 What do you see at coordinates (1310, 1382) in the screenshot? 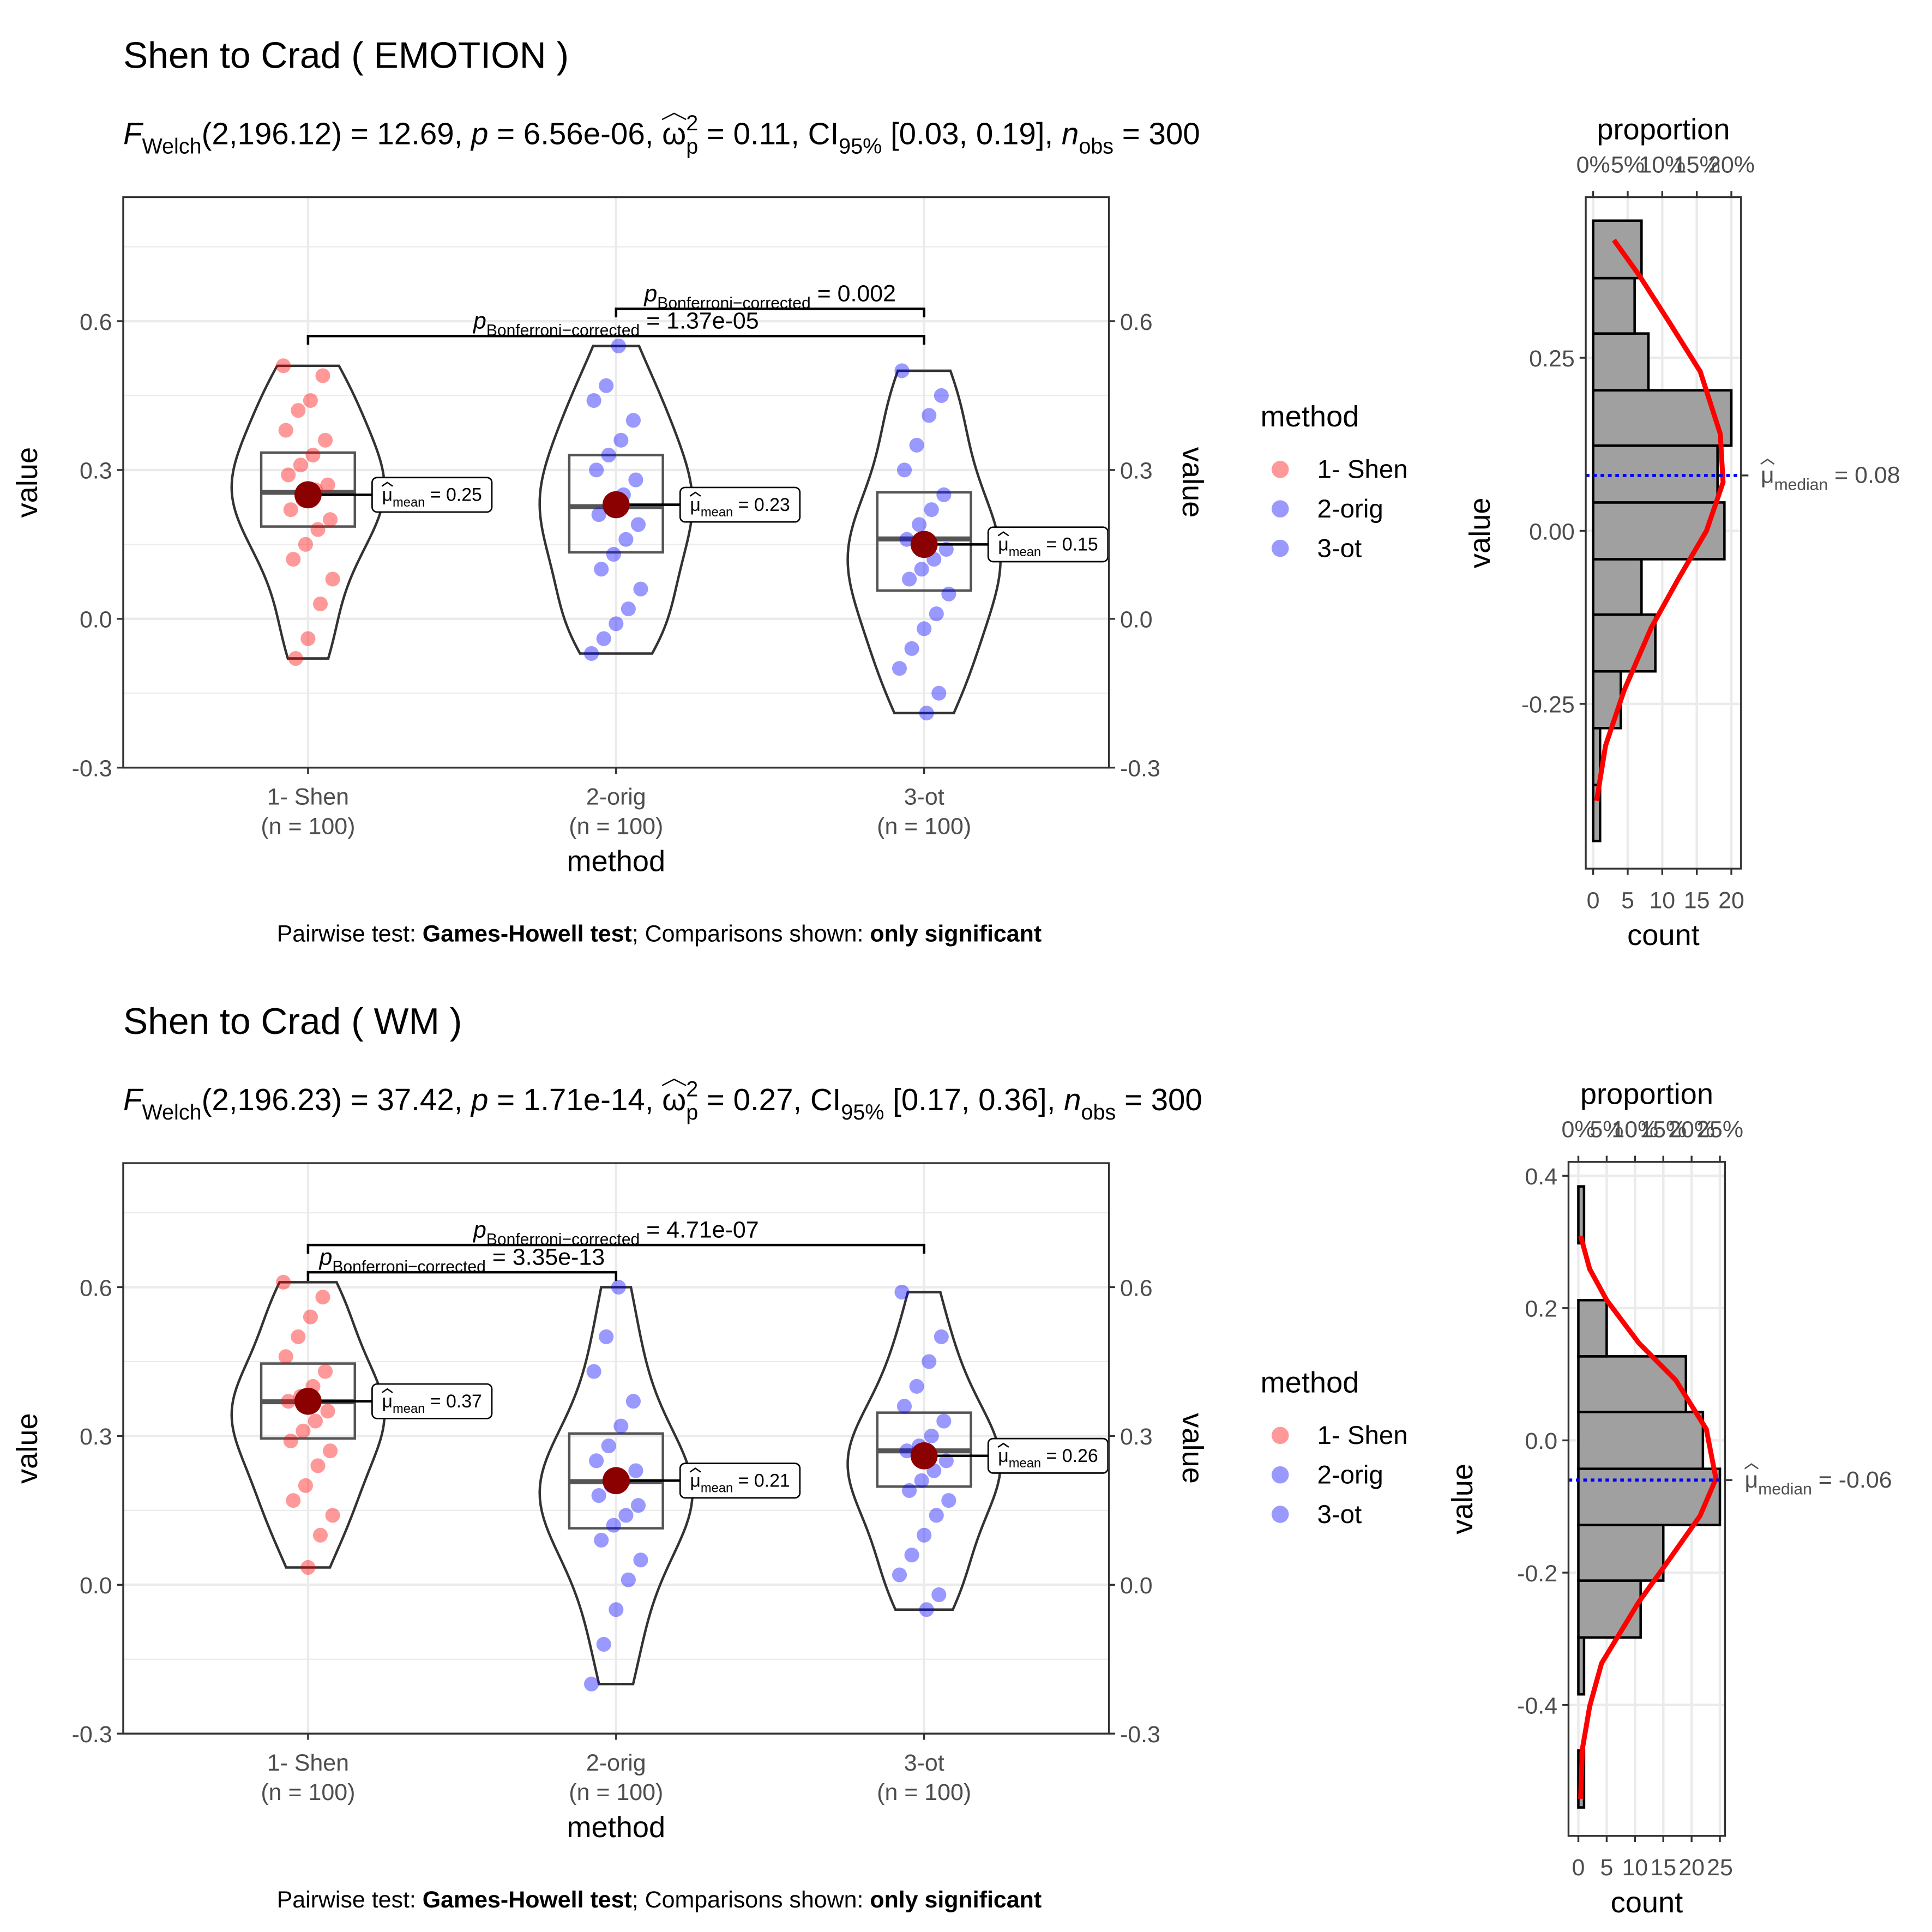
I see `legend-title: method` at bounding box center [1310, 1382].